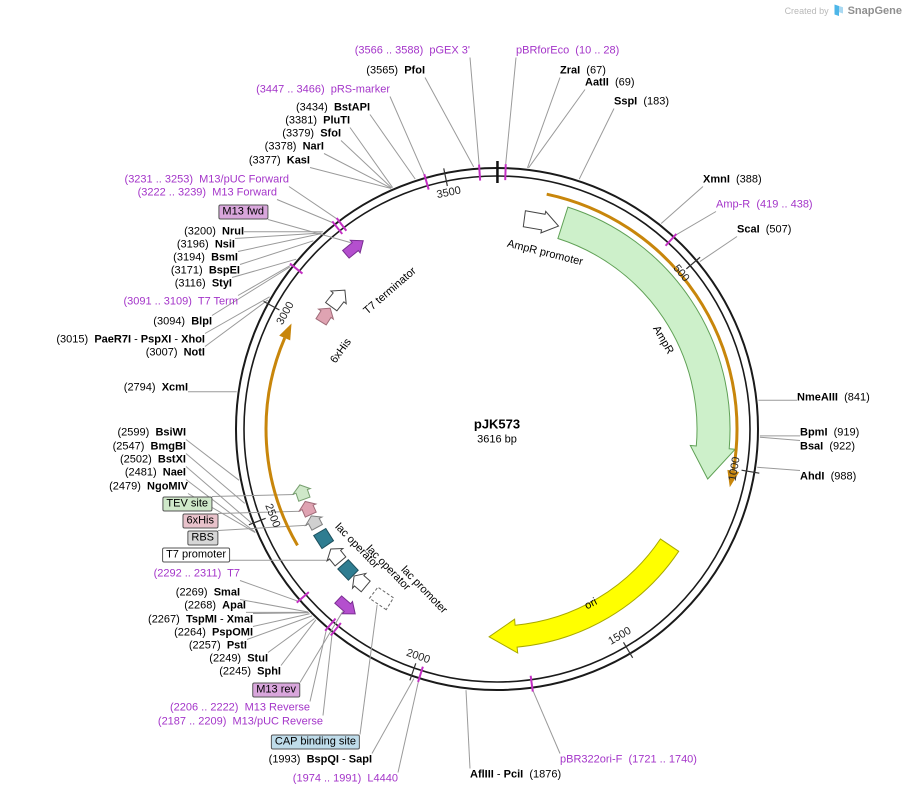 The height and width of the screenshot is (796, 910). Describe the element at coordinates (626, 101) in the screenshot. I see `label-text: SspI` at that location.